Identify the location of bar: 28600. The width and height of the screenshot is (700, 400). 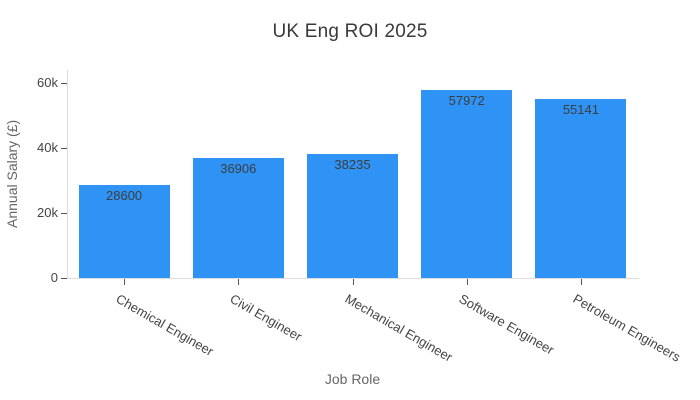
(124, 231).